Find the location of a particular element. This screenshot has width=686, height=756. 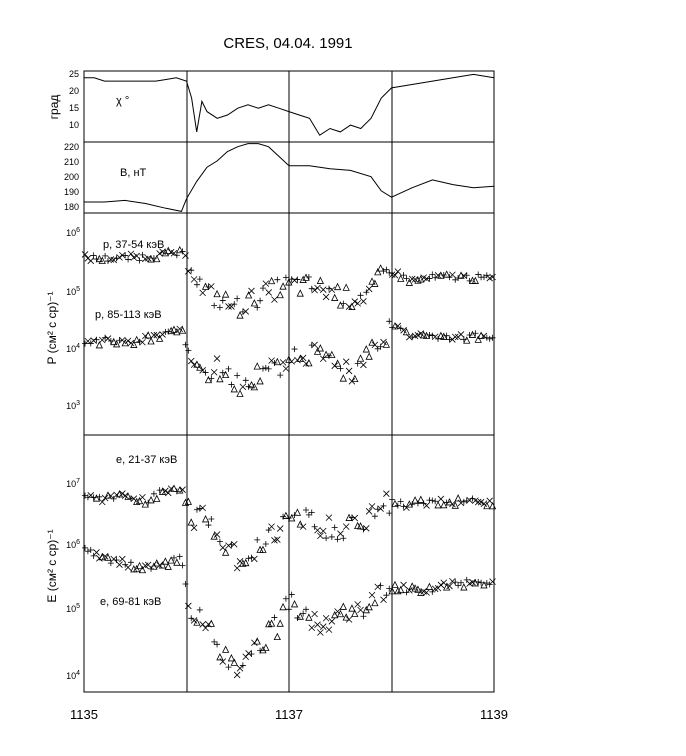

x-tick-1139: 1139 is located at coordinates (494, 714).